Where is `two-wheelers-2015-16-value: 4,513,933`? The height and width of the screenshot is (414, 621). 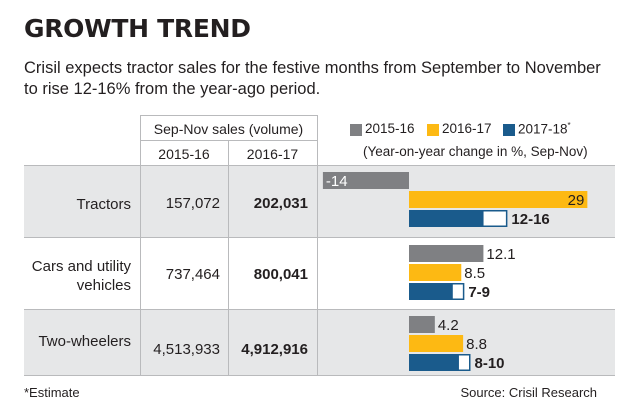
two-wheelers-2015-16-value: 4,513,933 is located at coordinates (186, 349).